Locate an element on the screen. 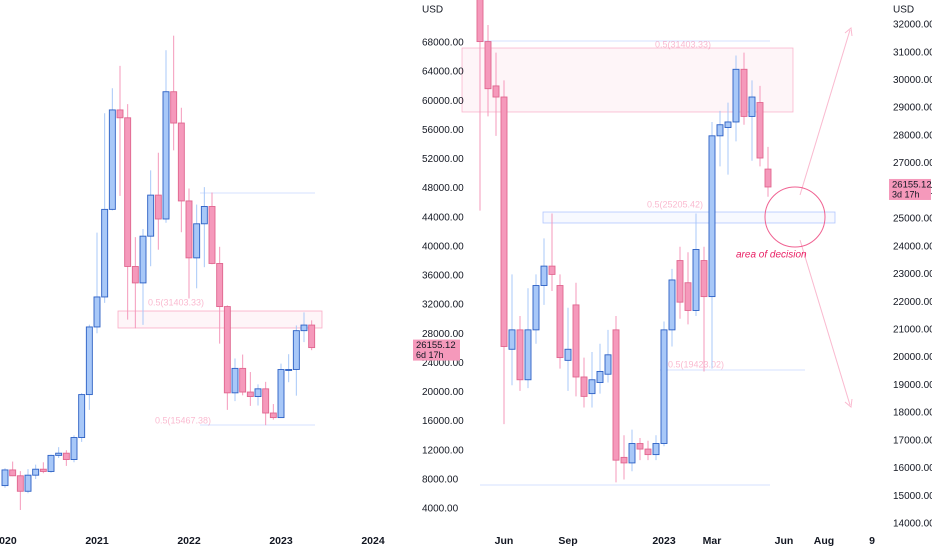 Image resolution: width=932 pixels, height=550 pixels. y-tick-label: 29000.00 is located at coordinates (912, 108).